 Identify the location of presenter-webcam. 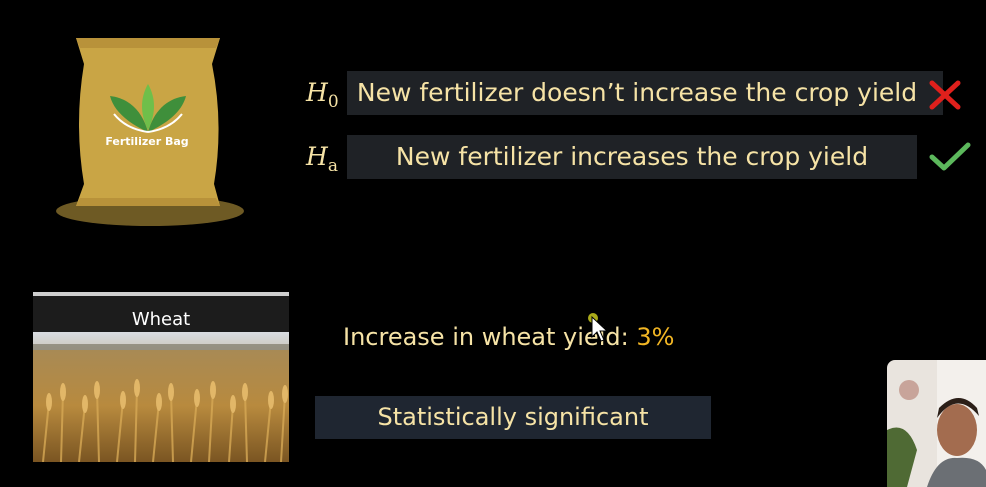
(936, 423).